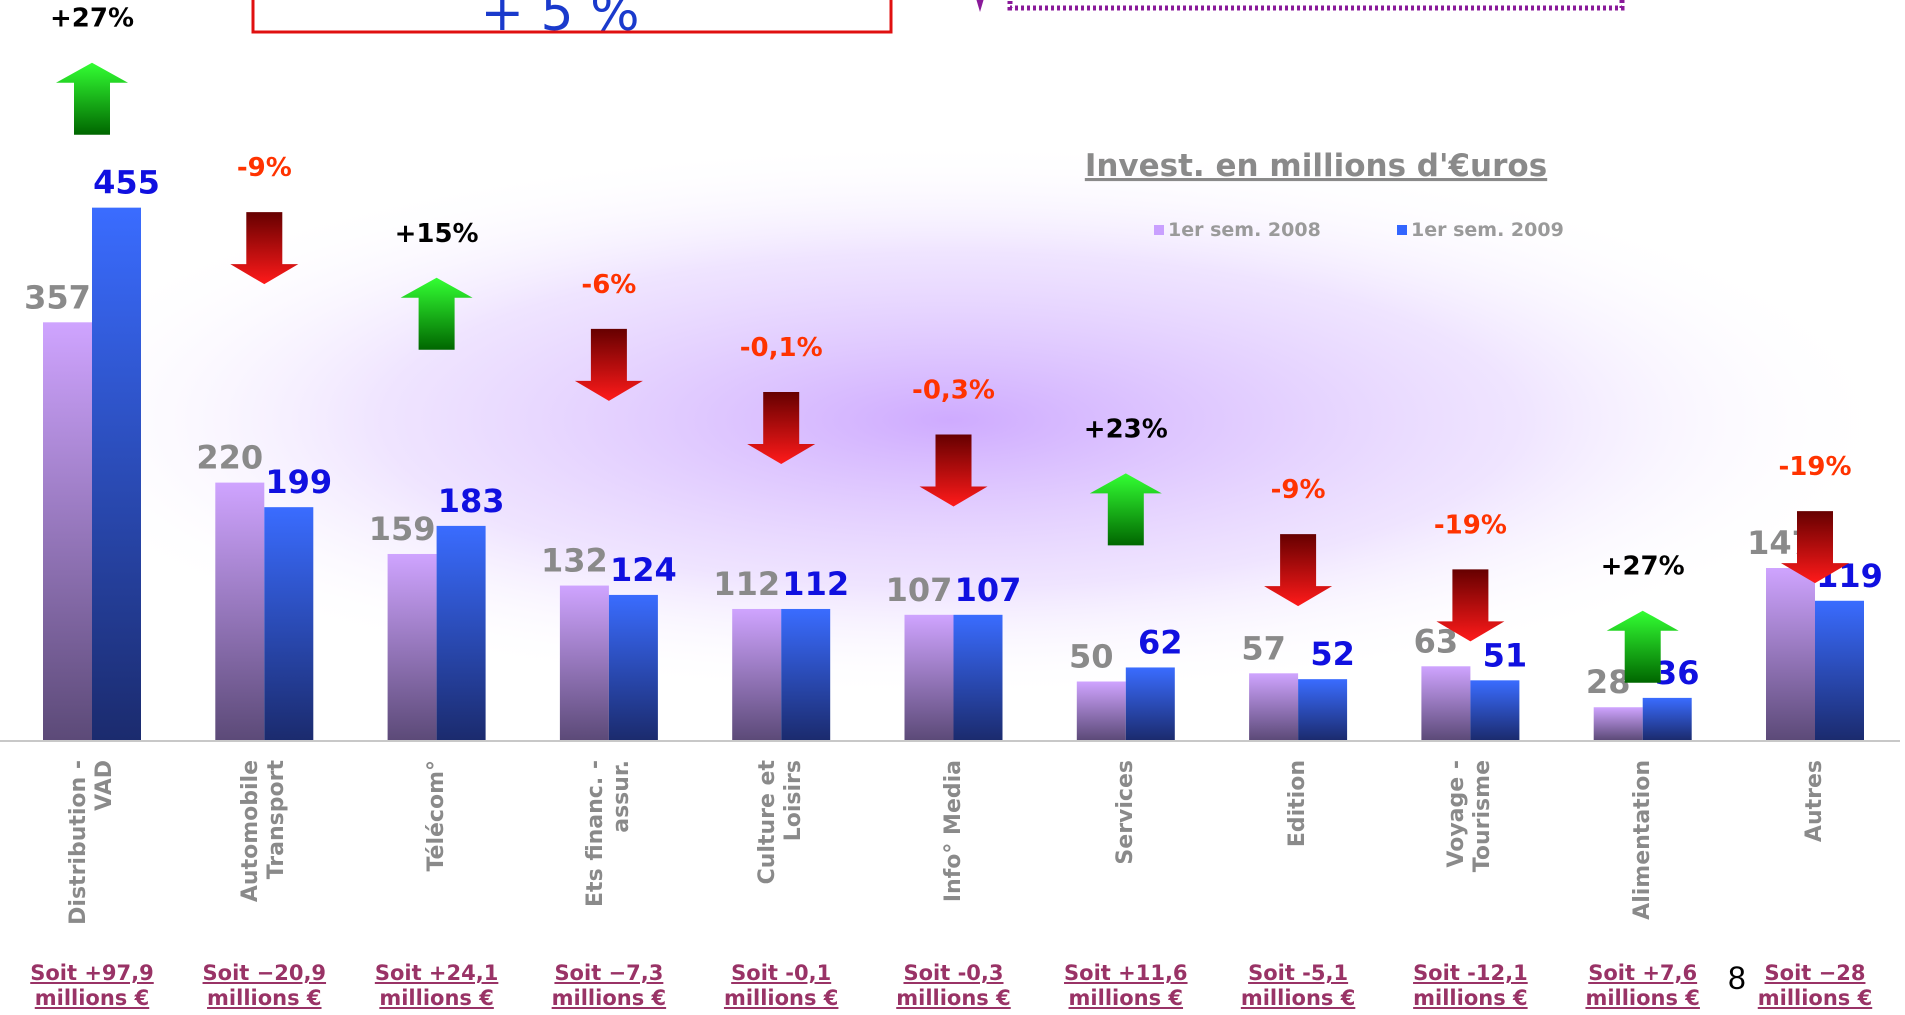 This screenshot has width=1905, height=1015. Describe the element at coordinates (1332, 654) in the screenshot. I see `value-label: 52` at that location.